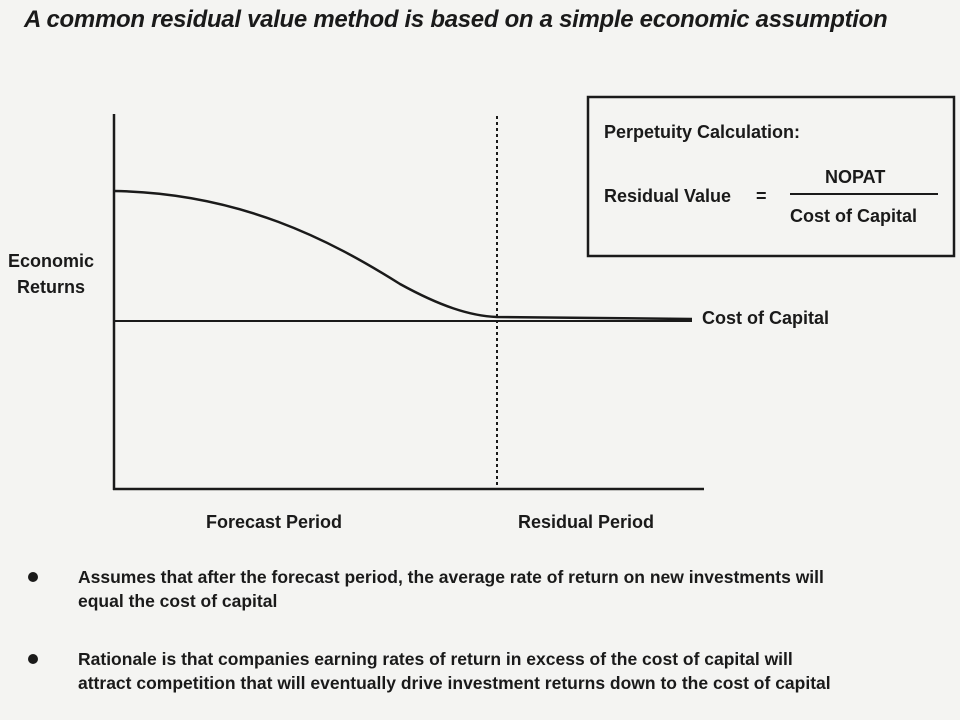 This screenshot has width=960, height=720. Describe the element at coordinates (403, 255) in the screenshot. I see `economic-returns-curve` at that location.